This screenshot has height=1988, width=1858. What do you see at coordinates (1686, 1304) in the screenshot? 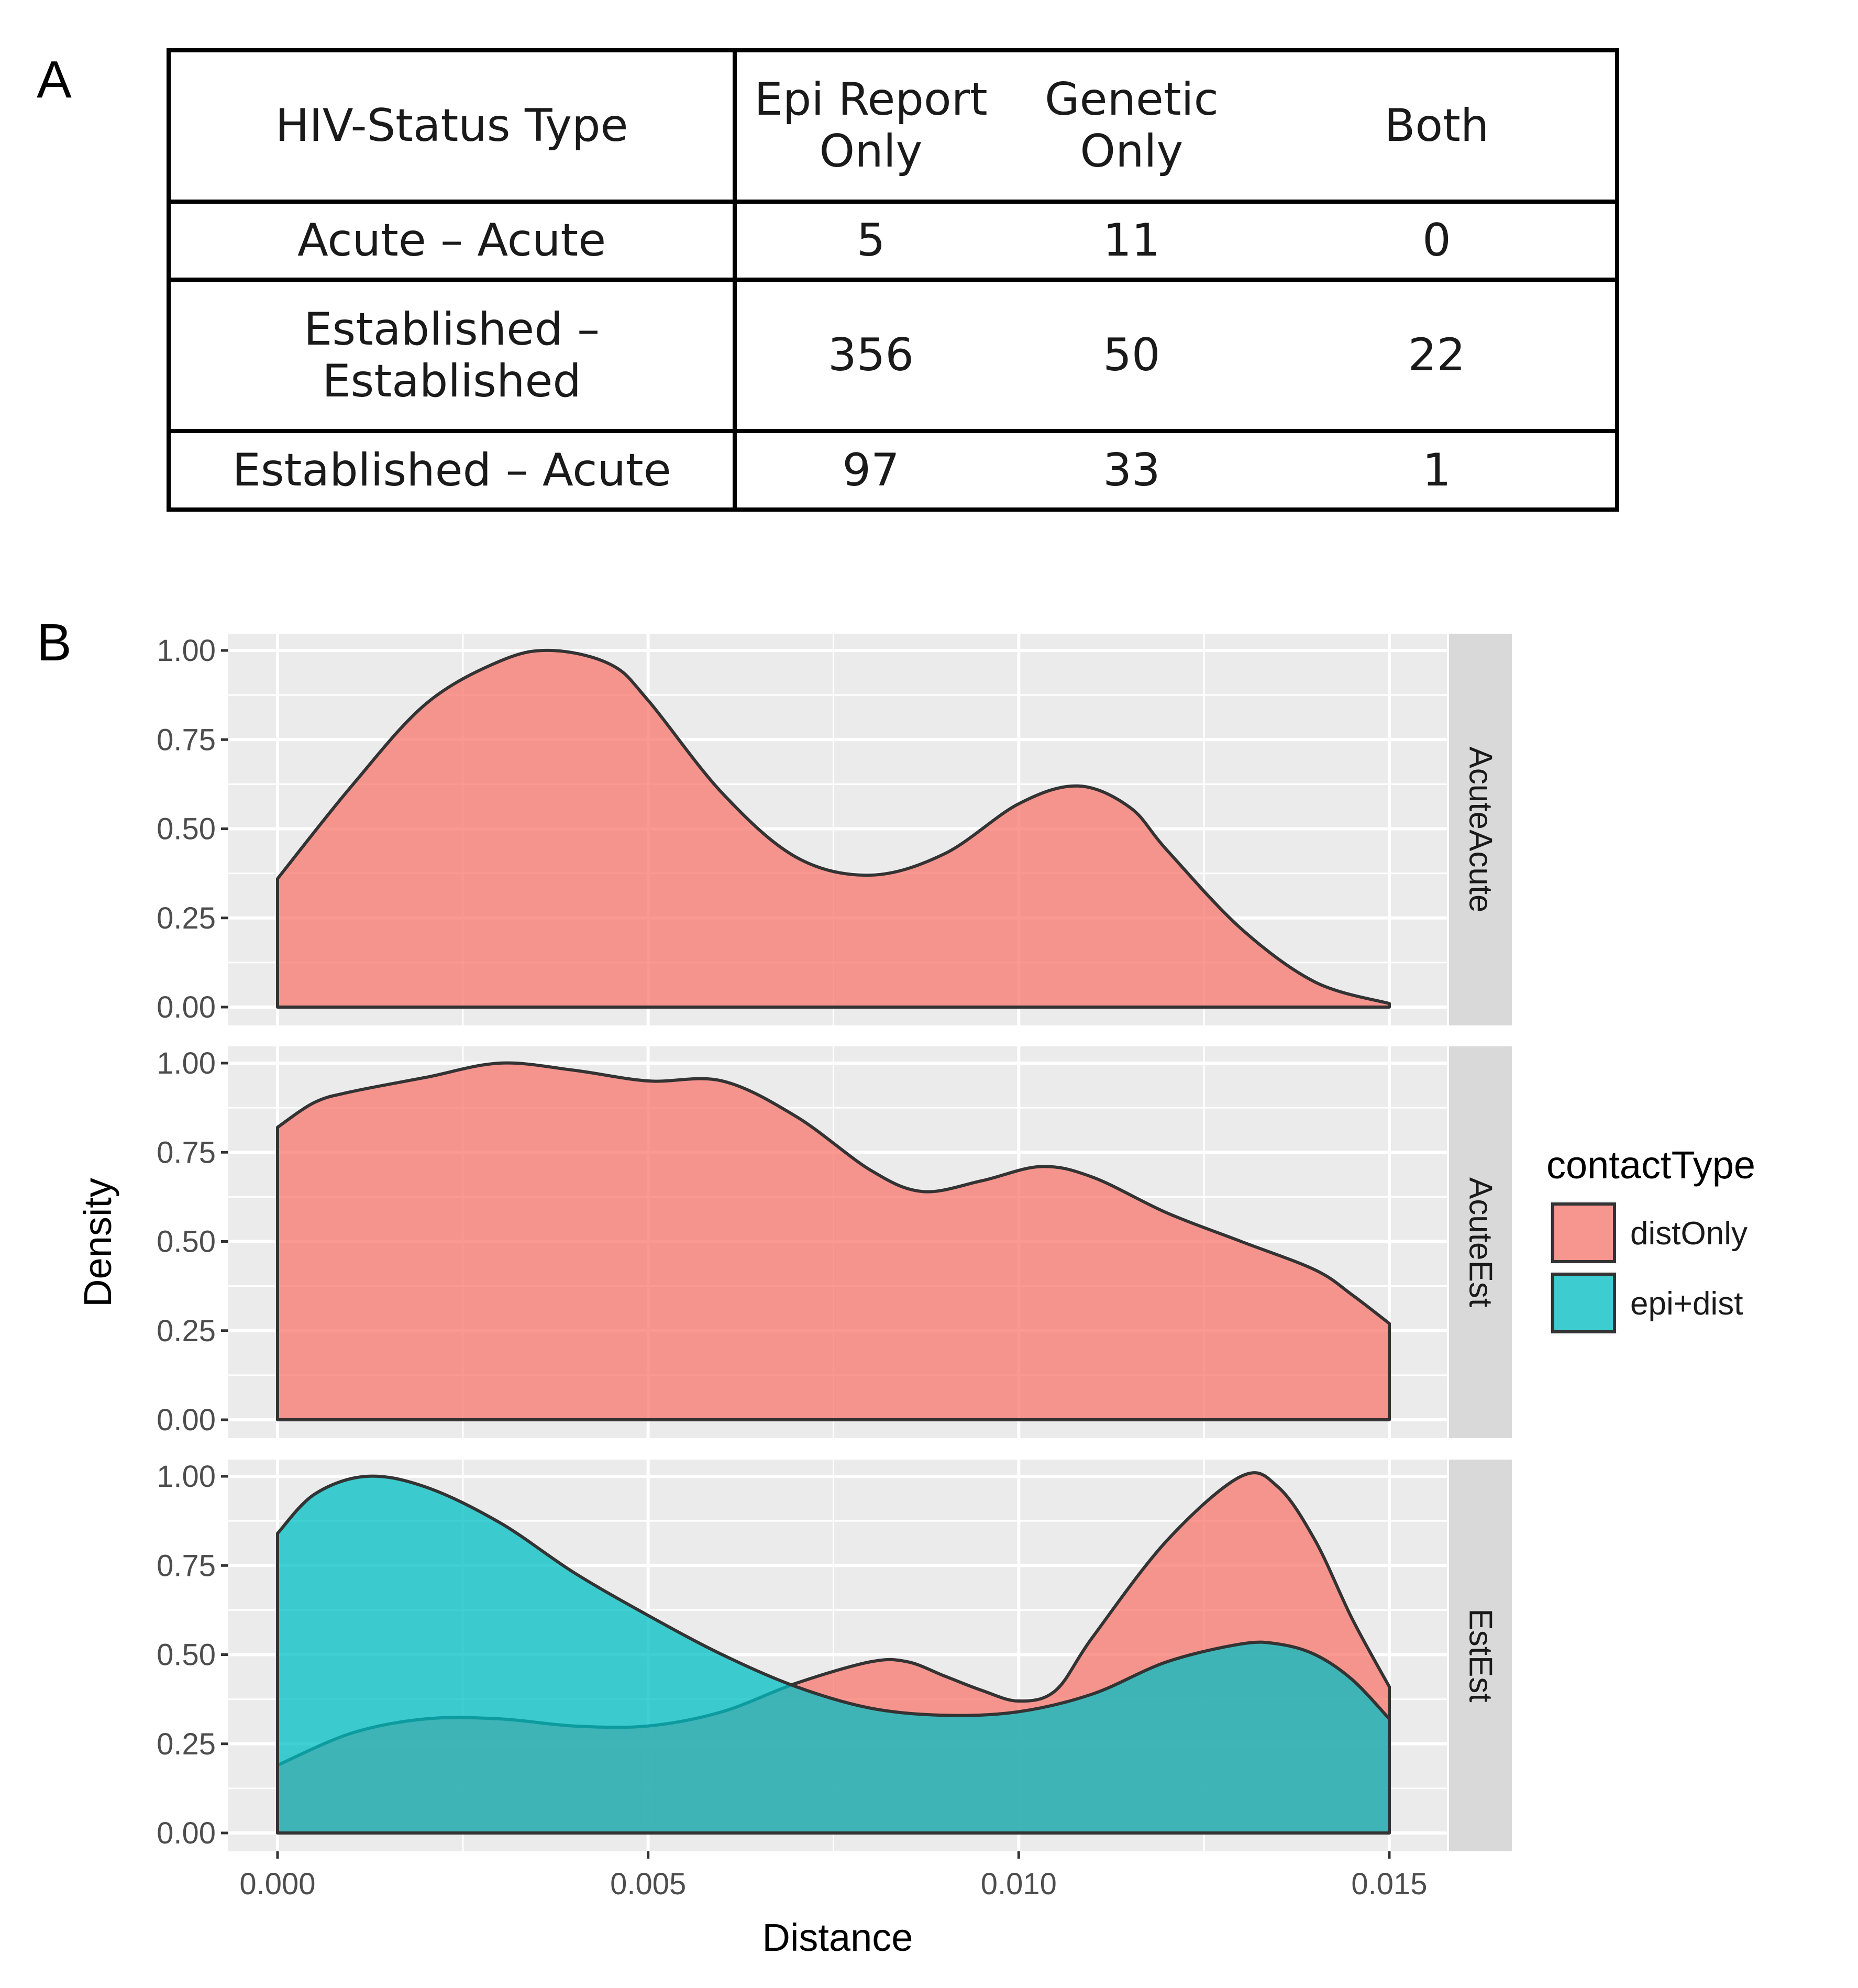
I see `legend-label: epi+dist` at bounding box center [1686, 1304].